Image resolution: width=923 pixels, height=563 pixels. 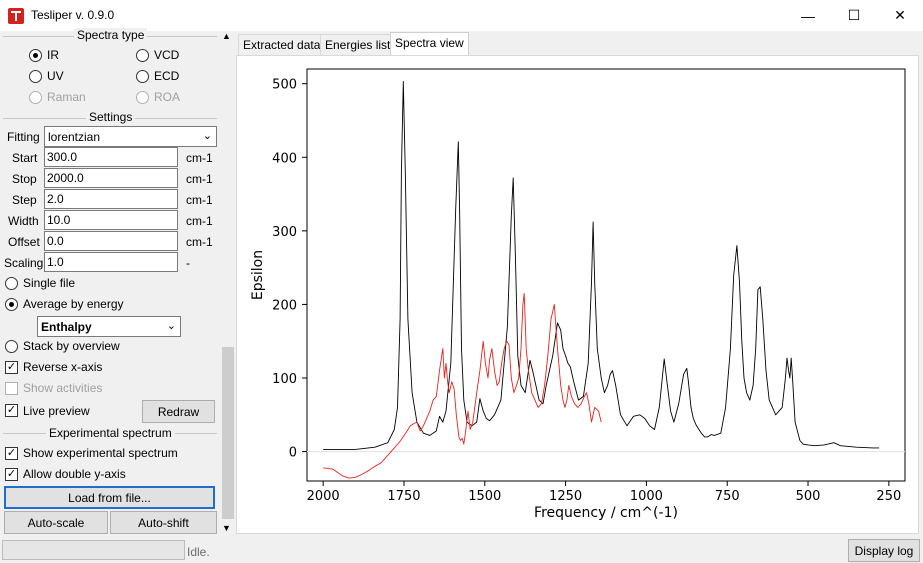 I want to click on single-file-label: Single file, so click(x=49, y=283).